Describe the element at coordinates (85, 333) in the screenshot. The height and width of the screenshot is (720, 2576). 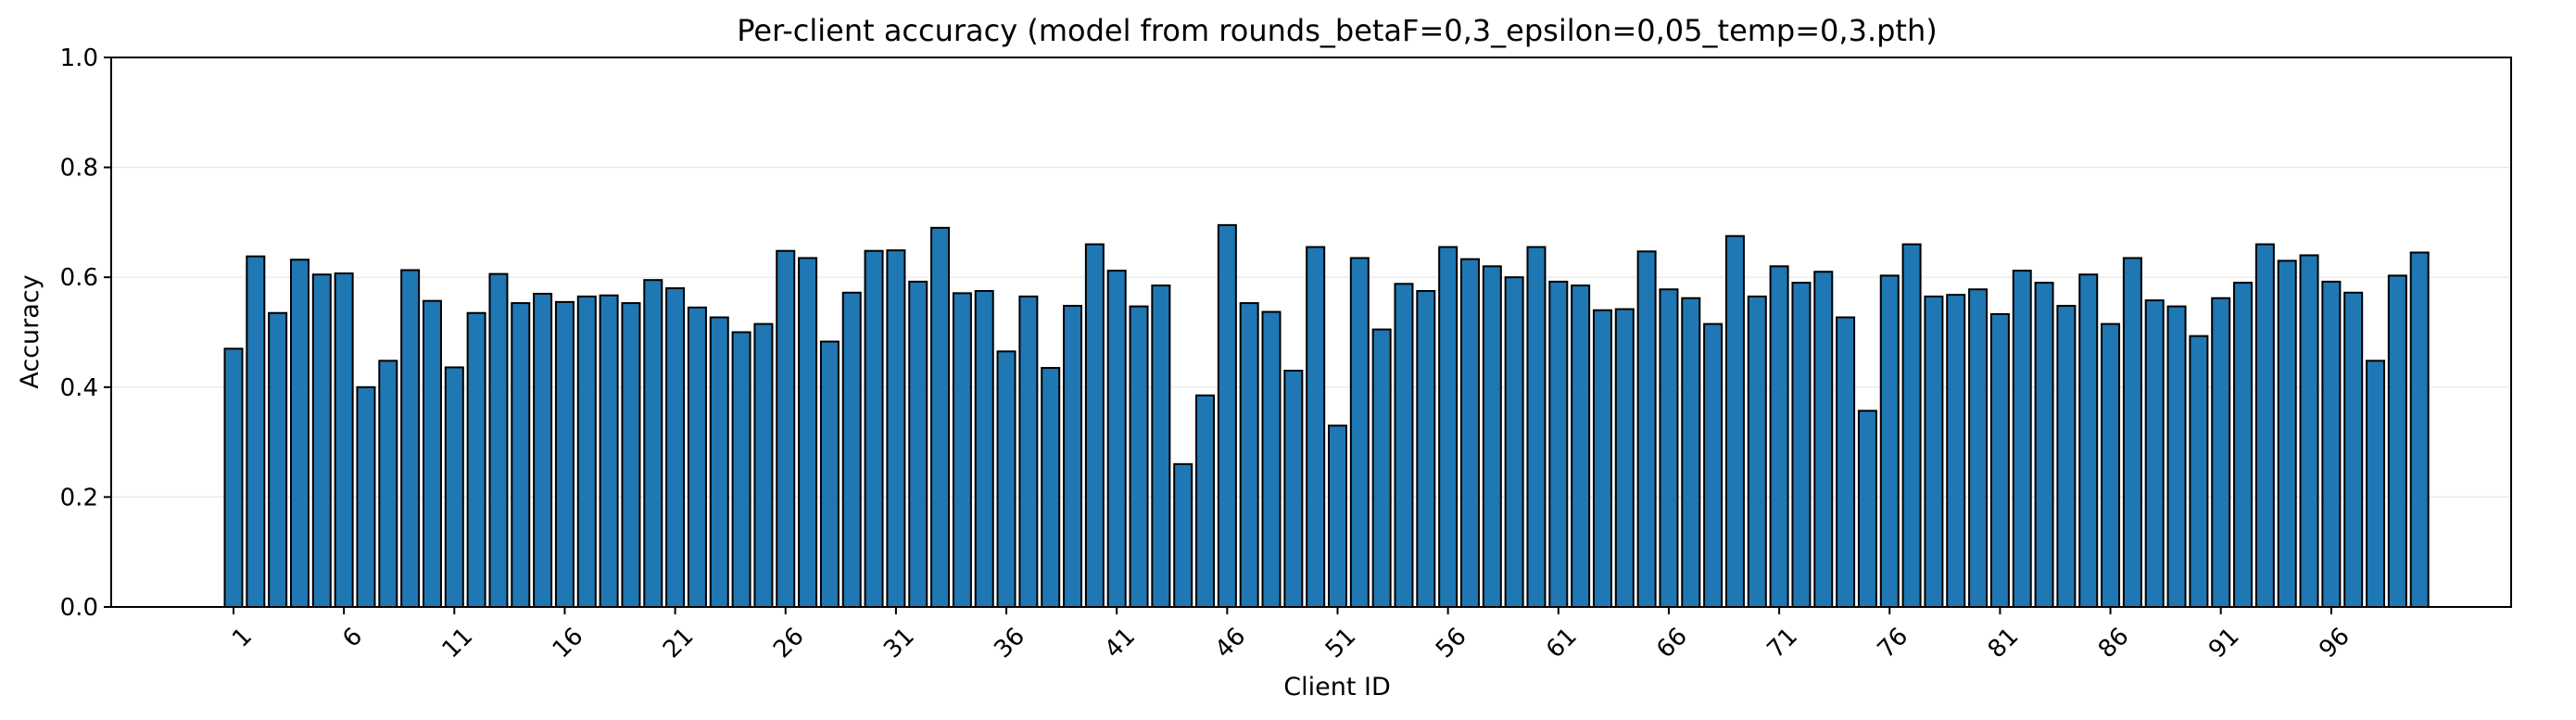
I see `y-axis: 0.0 0.2 0.4 0.6 0.8 1.0` at that location.